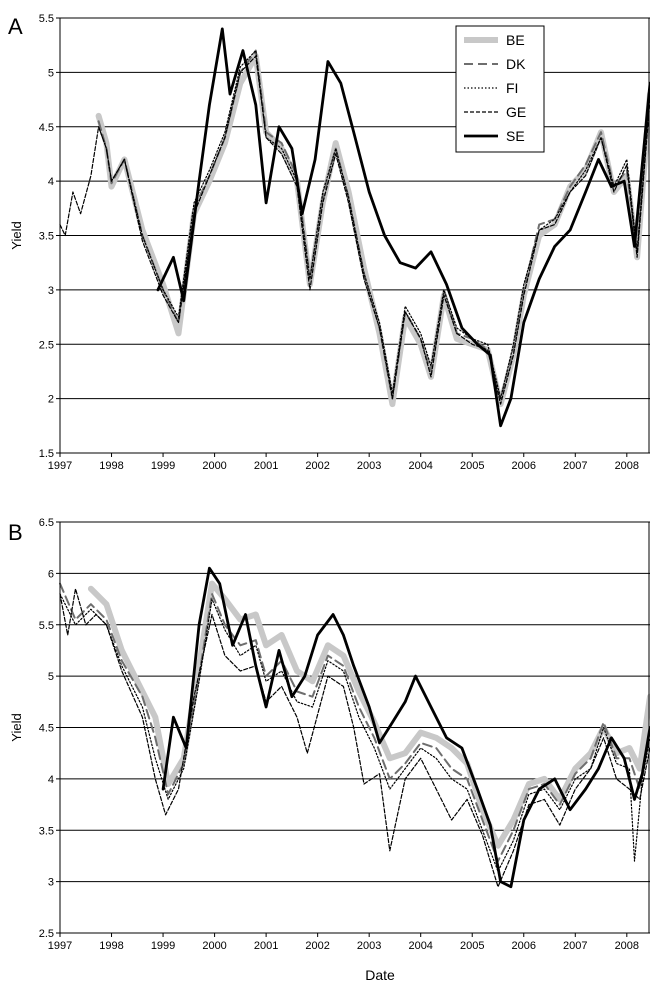 The width and height of the screenshot is (650, 986). Describe the element at coordinates (516, 64) in the screenshot. I see `legend-label: DK` at that location.